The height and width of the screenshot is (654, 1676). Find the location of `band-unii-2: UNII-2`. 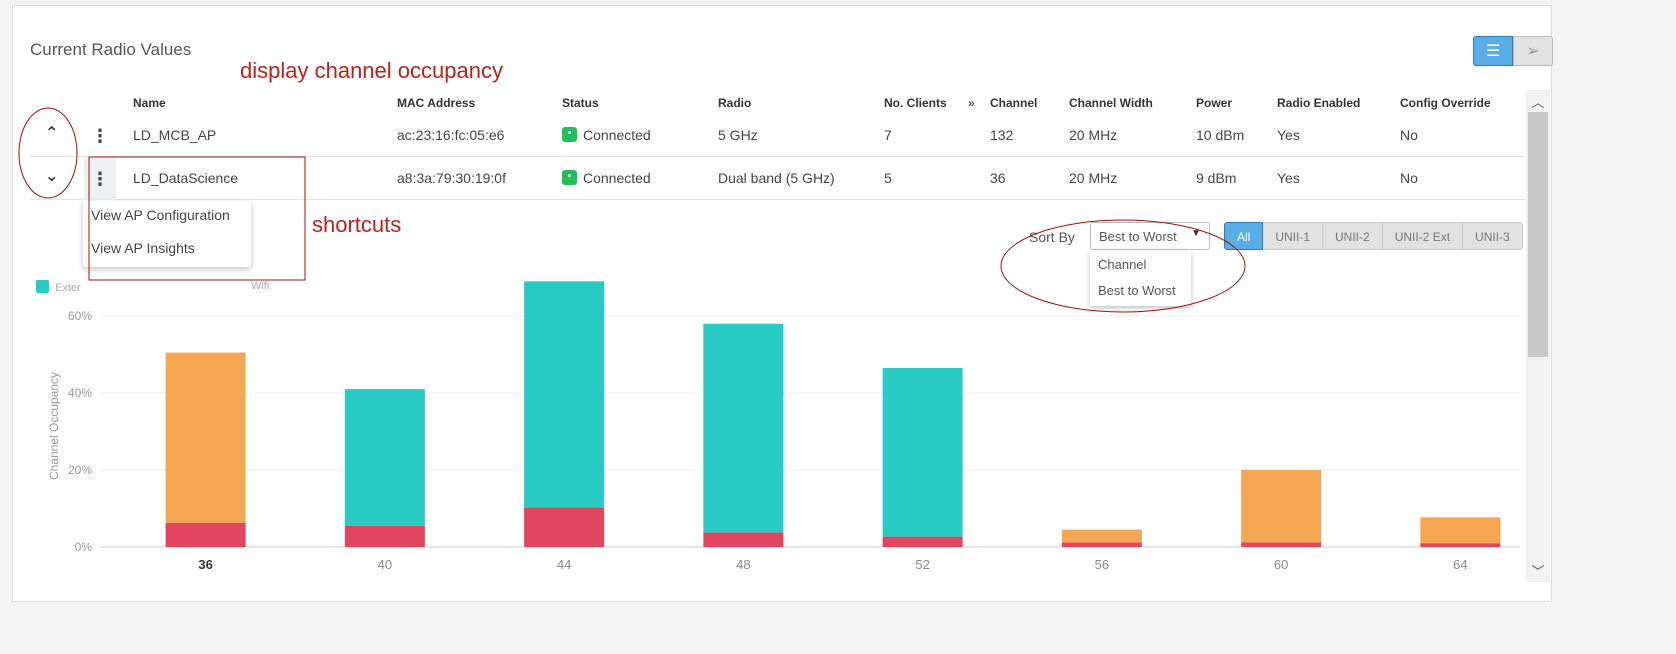

band-unii-2: UNII-2 is located at coordinates (1353, 236).